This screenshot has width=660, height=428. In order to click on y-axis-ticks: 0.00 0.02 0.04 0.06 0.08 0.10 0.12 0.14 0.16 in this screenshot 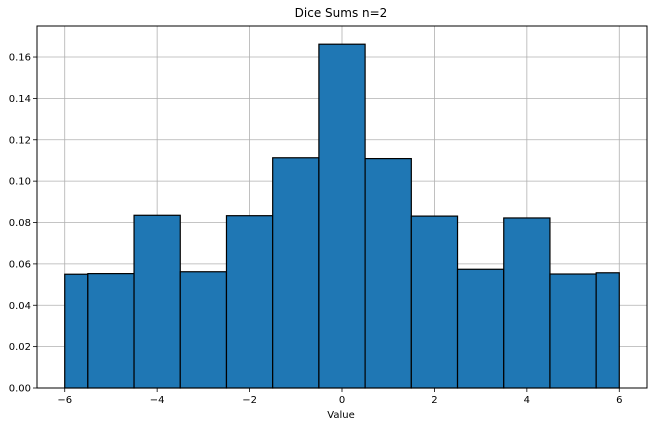, I will do `click(23, 224)`.